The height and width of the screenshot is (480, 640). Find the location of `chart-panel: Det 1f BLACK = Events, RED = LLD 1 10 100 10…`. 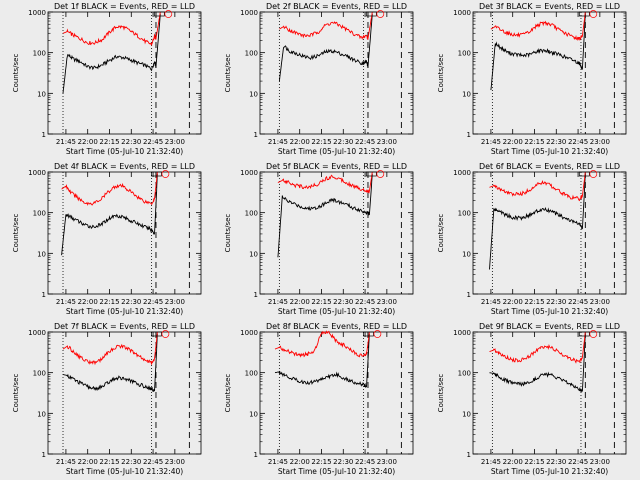

chart-panel: Det 1f BLACK = Events, RED = LLD 1 10 100 10… is located at coordinates (107, 79).